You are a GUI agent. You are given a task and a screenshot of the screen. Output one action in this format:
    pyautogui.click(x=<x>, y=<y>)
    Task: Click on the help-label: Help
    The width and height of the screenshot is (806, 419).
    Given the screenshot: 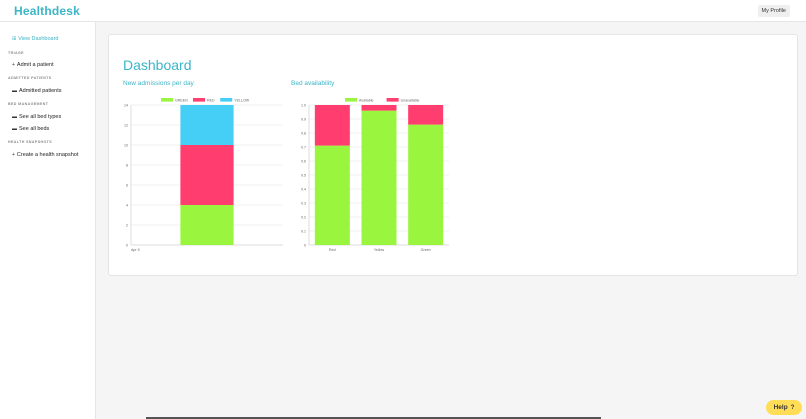 What is the action you would take?
    pyautogui.click(x=780, y=407)
    